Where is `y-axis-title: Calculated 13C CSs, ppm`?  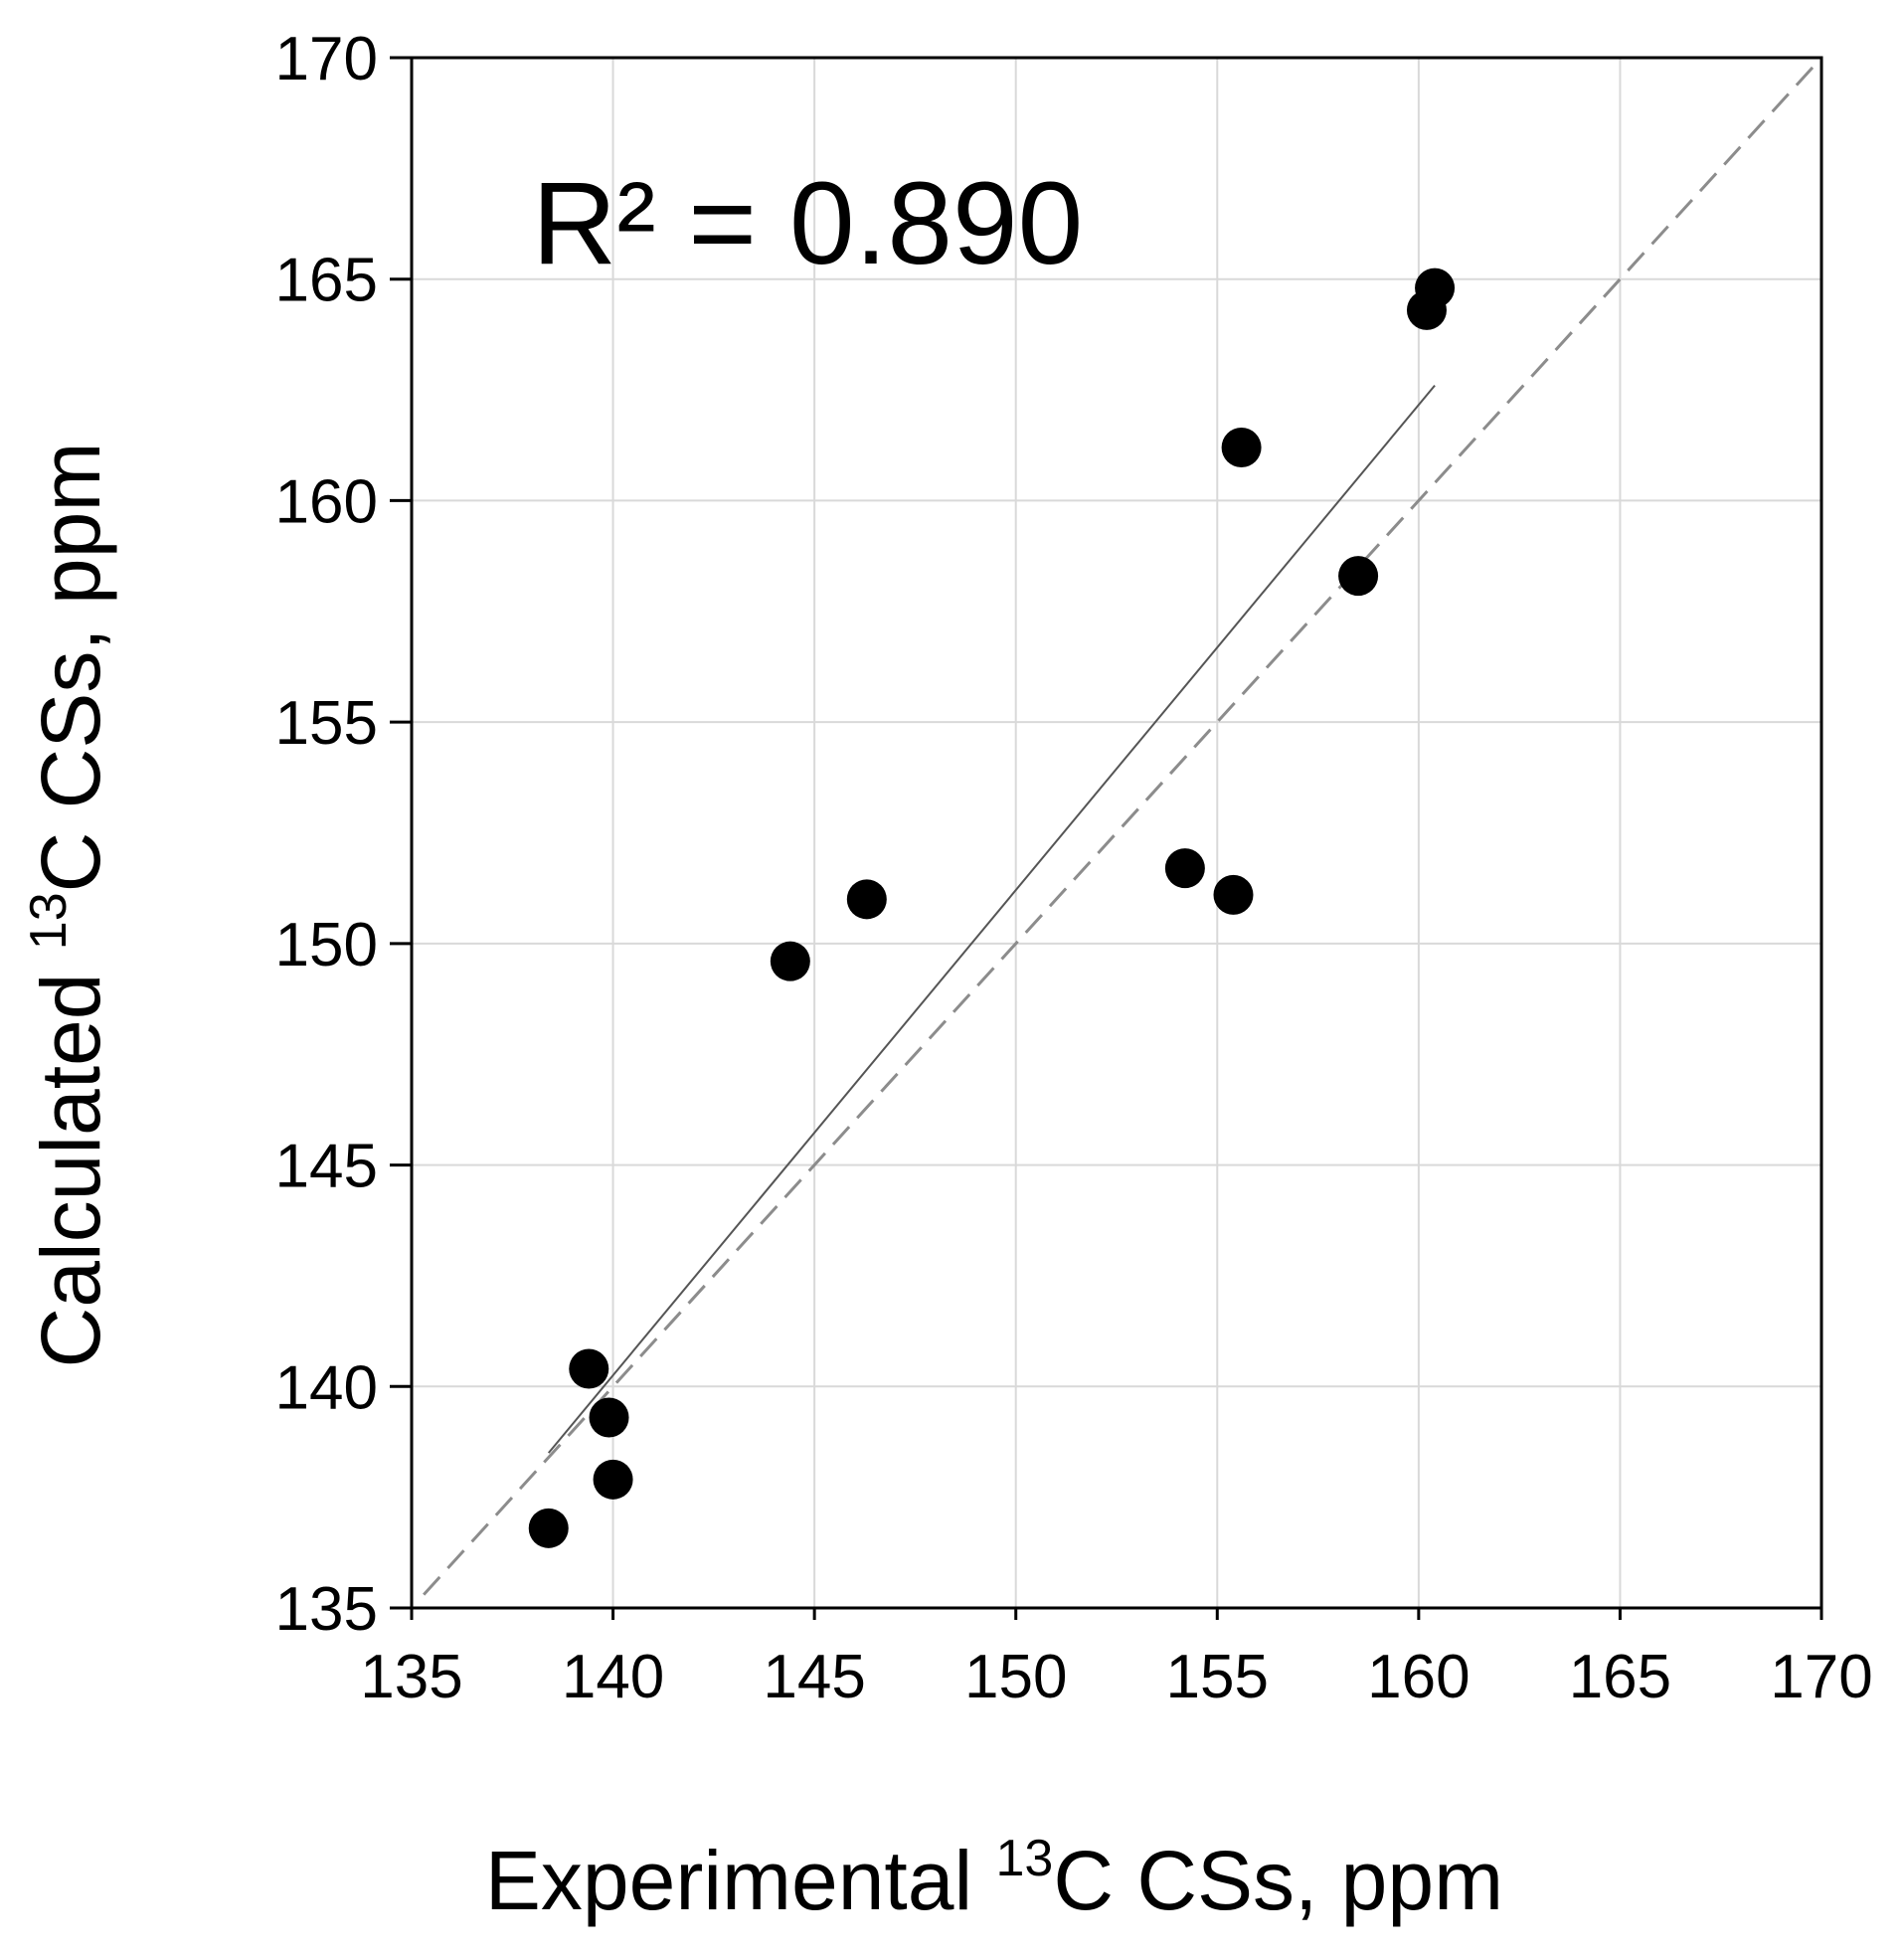 y-axis-title: Calculated 13C CSs, ppm is located at coordinates (68, 905).